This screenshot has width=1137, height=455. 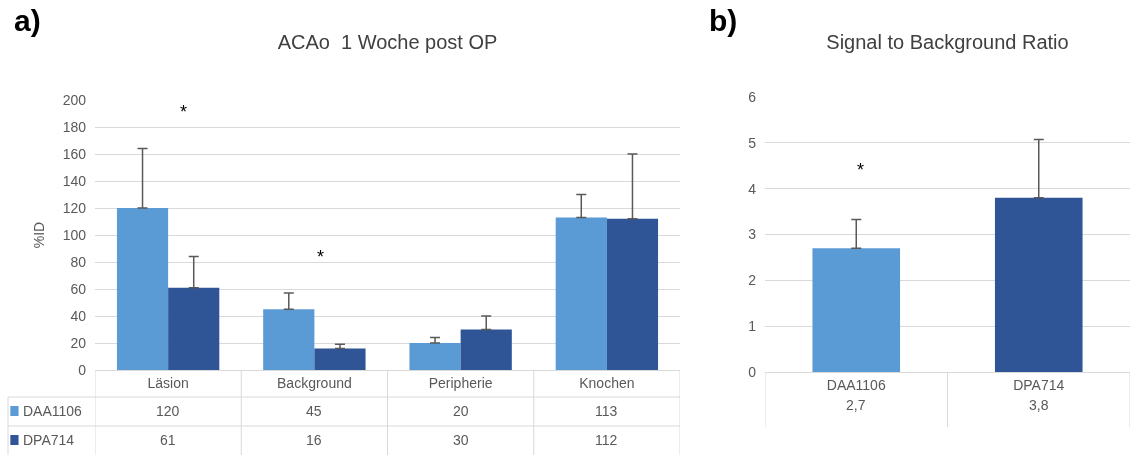 I want to click on y-tick-label: 1, so click(x=752, y=326).